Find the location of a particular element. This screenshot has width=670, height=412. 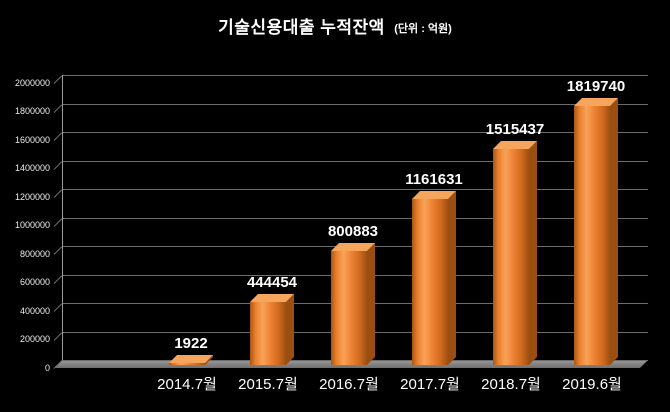

x-axis-label: 2016.7월 is located at coordinates (349, 384).